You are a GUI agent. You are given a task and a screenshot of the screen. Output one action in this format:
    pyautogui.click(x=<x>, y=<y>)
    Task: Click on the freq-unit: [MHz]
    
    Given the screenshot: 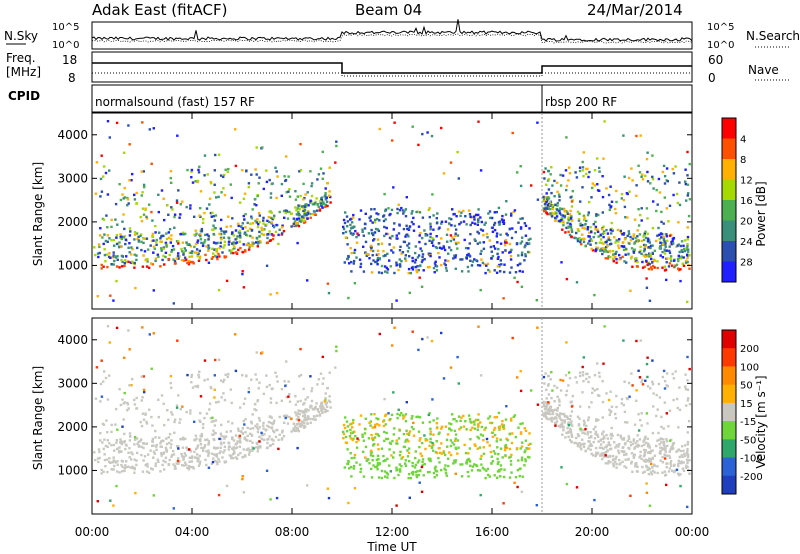 What is the action you would take?
    pyautogui.click(x=23, y=72)
    